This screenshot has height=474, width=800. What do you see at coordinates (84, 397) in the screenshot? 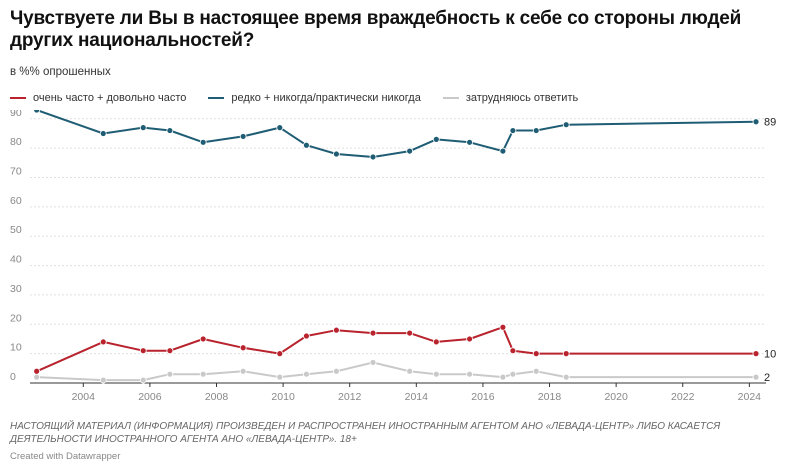
I see `x-tick-label-2004: 2004` at bounding box center [84, 397].